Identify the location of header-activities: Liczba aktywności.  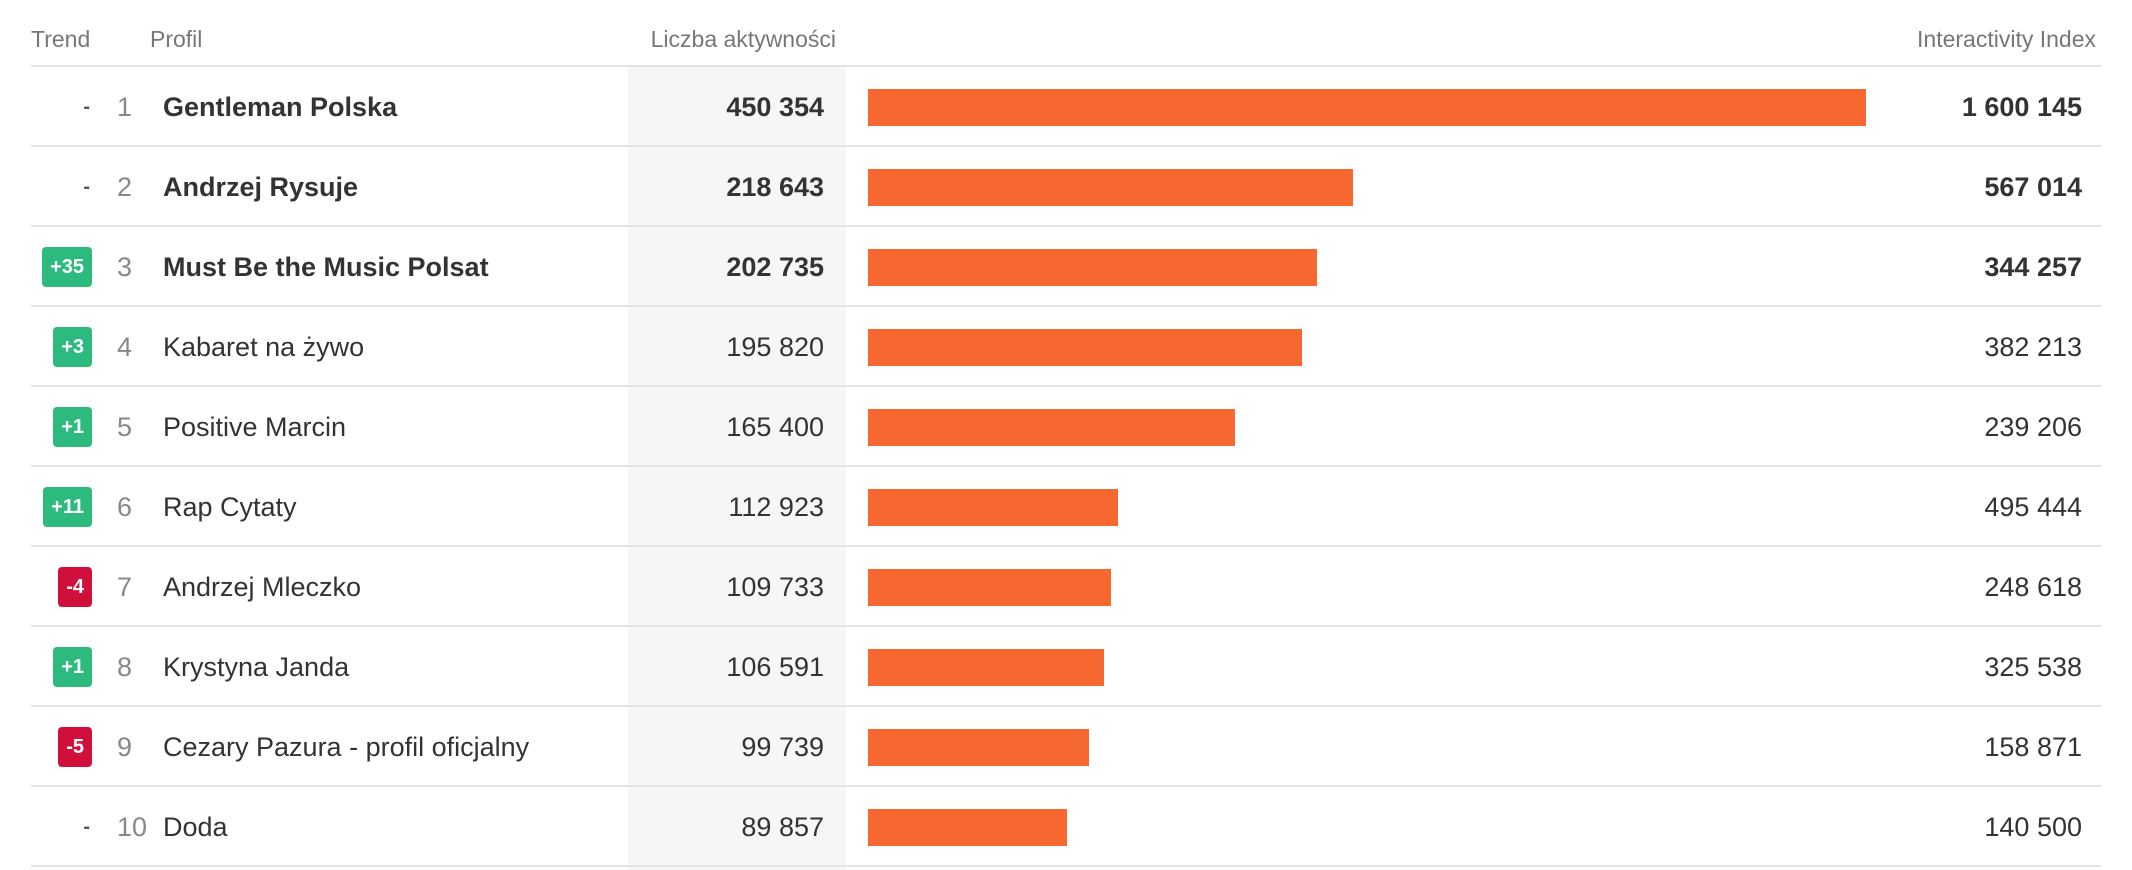
(743, 39).